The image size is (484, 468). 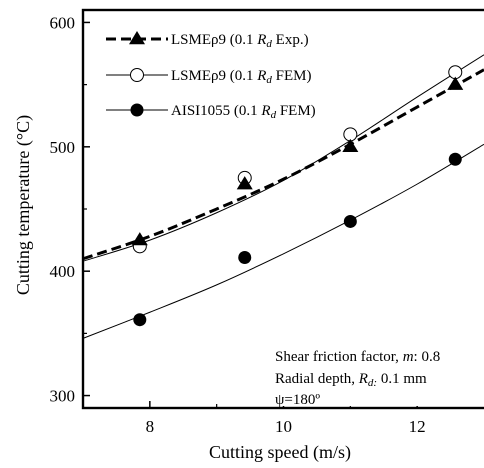 I want to click on annotation-line-0: Shear friction factor, m: 0.8, so click(x=357, y=357).